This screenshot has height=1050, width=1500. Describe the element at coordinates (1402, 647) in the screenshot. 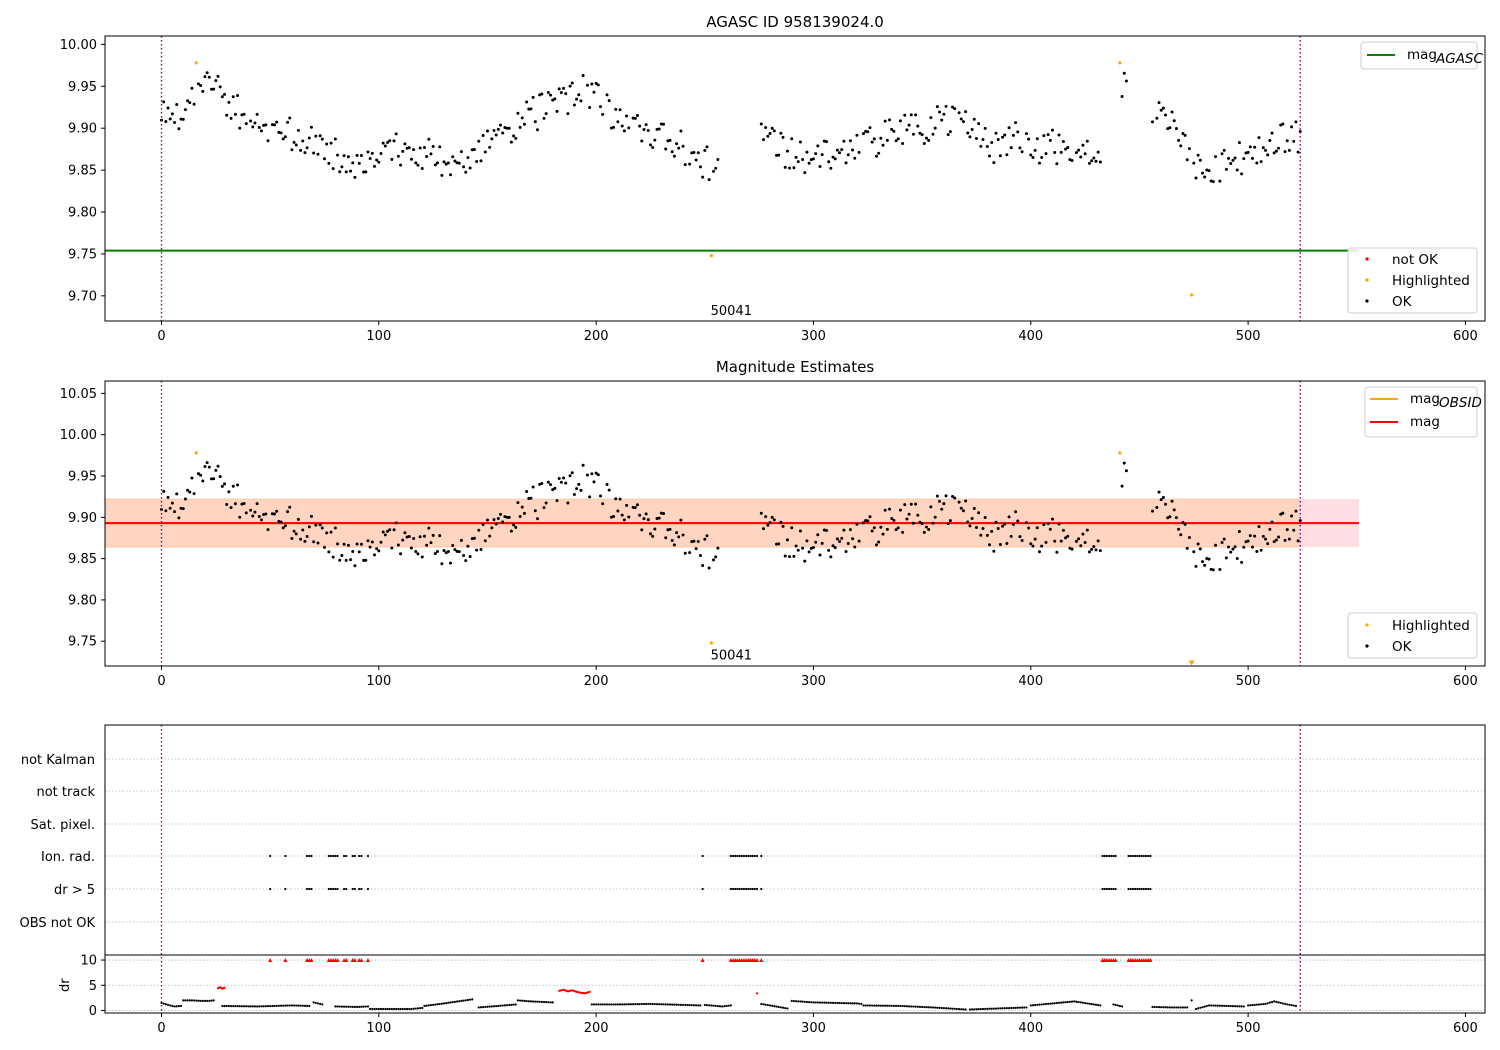

I see `legend-ok-middle-label: OK` at that location.